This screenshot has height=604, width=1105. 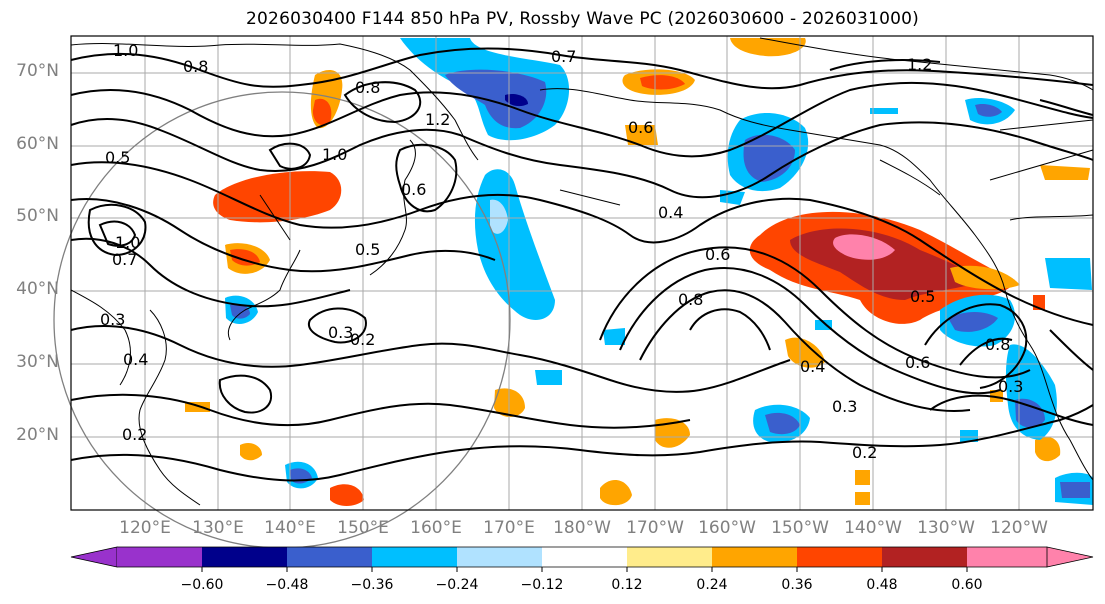 What do you see at coordinates (363, 528) in the screenshot?
I see `lon-label: 150°E` at bounding box center [363, 528].